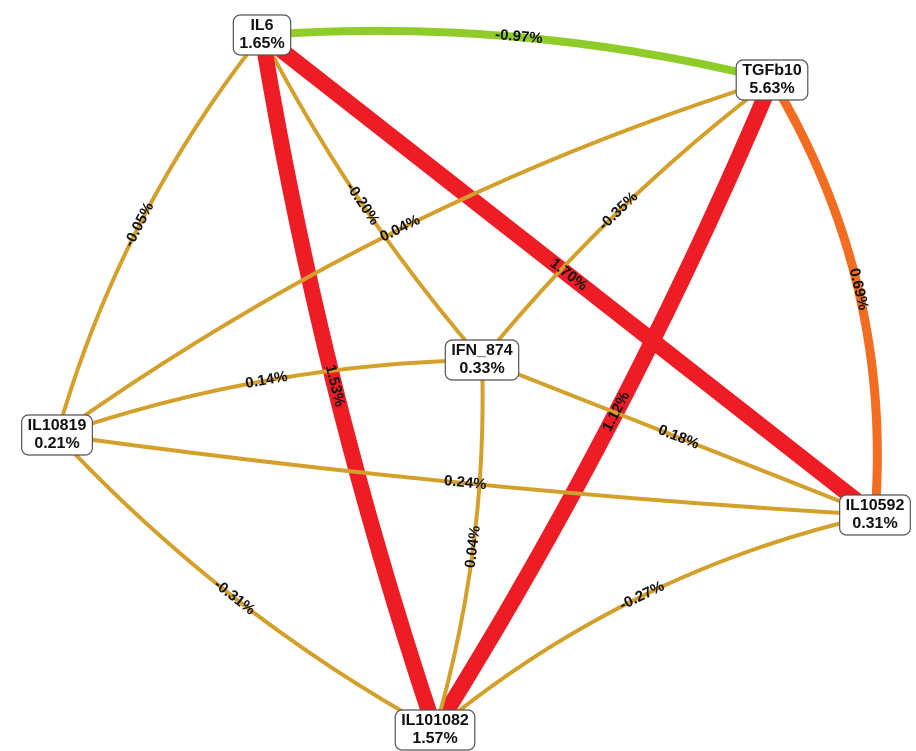  Describe the element at coordinates (859, 288) in the screenshot. I see `edge-label: 0.69%` at that location.